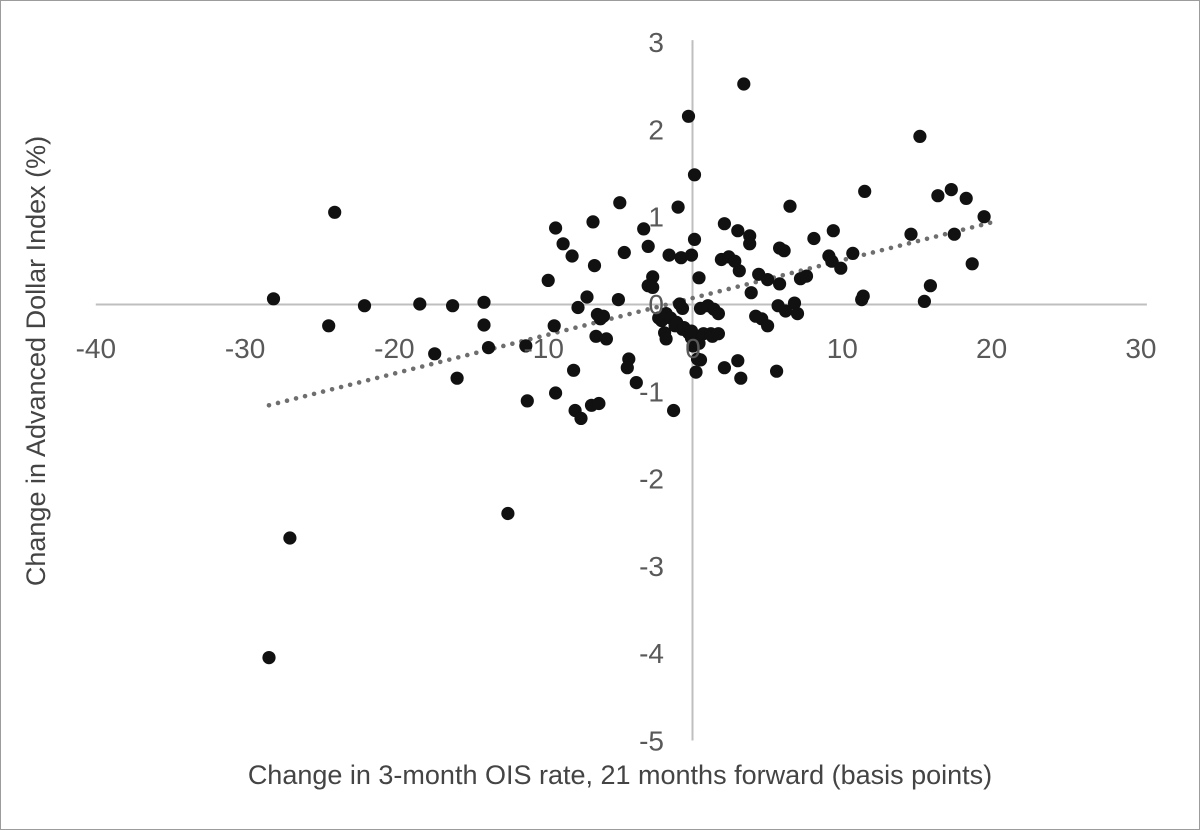 This screenshot has height=830, width=1200. Describe the element at coordinates (36, 361) in the screenshot. I see `y-axis-title: Change in Advanced Dollar Index (%)` at that location.